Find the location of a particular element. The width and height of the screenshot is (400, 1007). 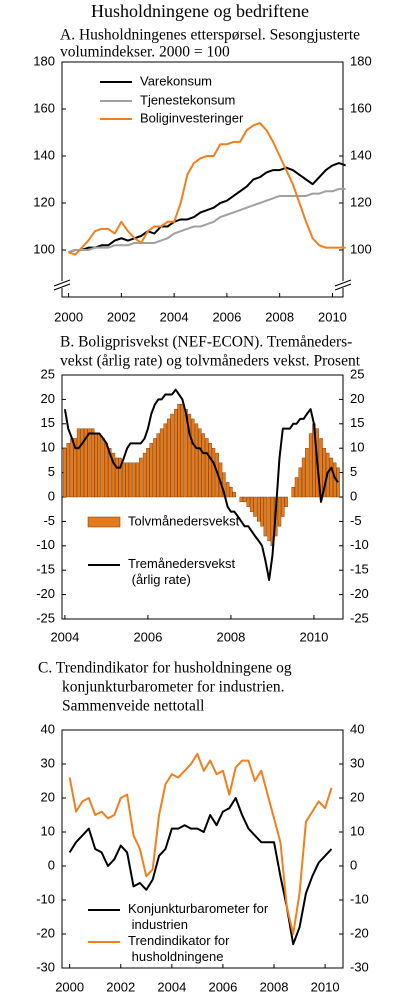

y-tick-label: 140 is located at coordinates (44, 154).